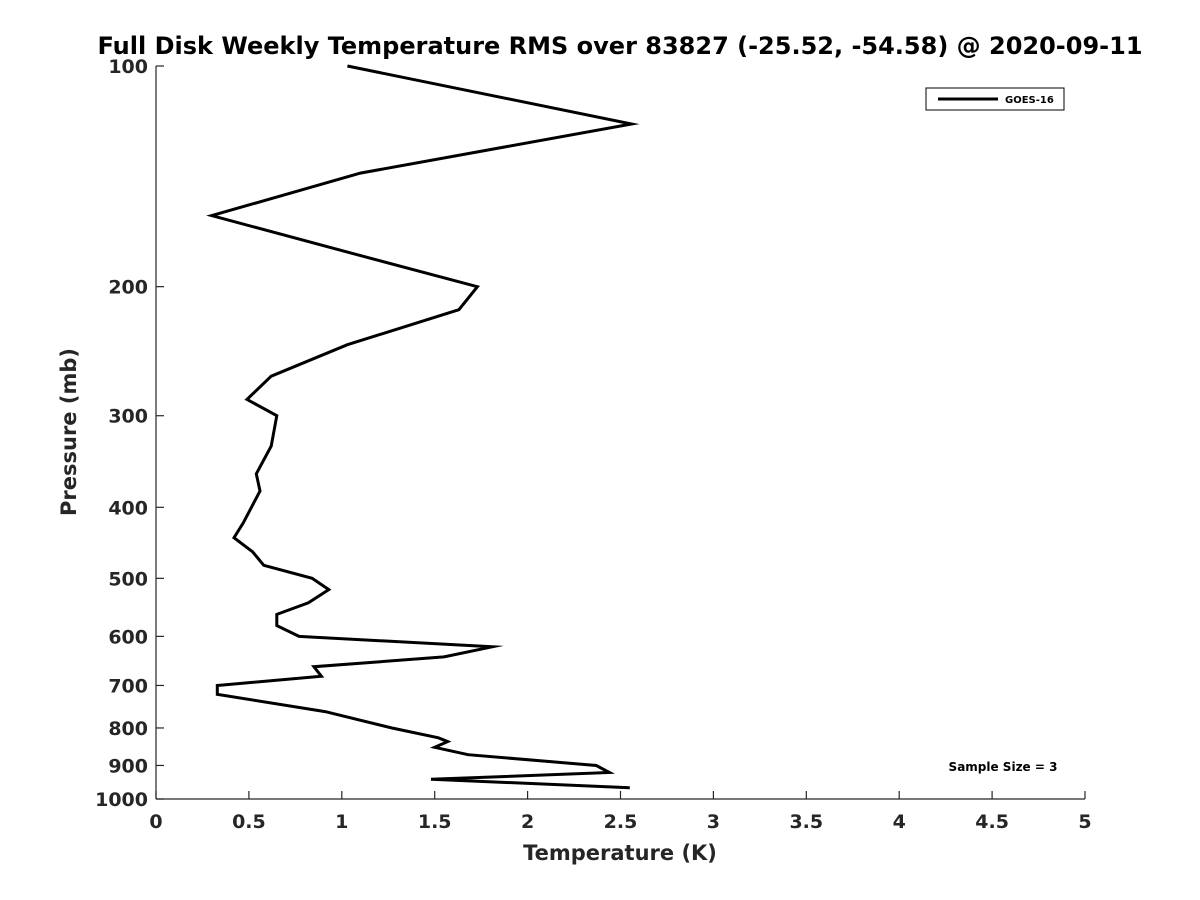 This screenshot has height=900, width=1200. What do you see at coordinates (995, 99) in the screenshot?
I see `legend: GOES-16` at bounding box center [995, 99].